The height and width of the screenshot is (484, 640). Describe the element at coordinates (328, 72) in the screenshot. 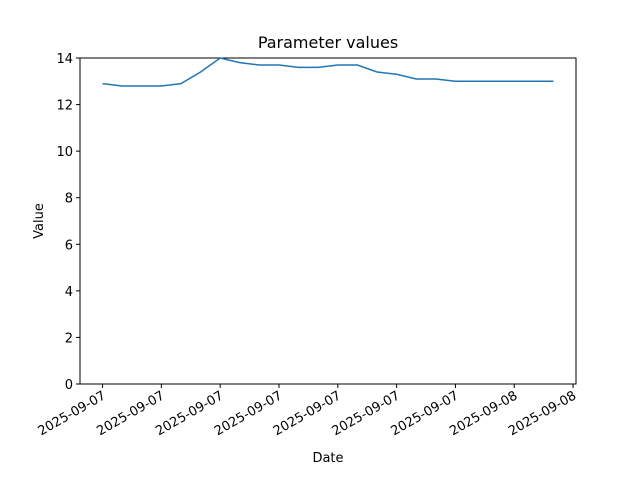

I see `data-line` at that location.